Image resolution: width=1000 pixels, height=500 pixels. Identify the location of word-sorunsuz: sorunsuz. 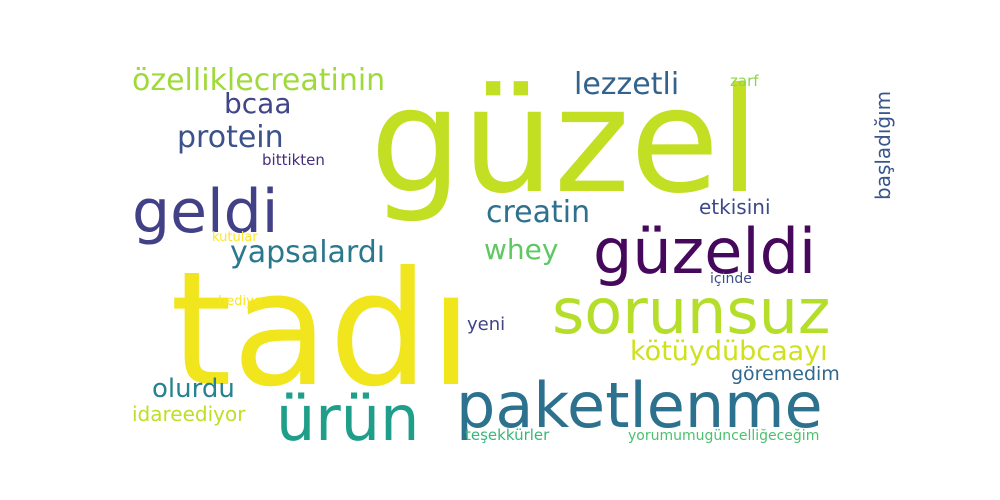
(691, 311).